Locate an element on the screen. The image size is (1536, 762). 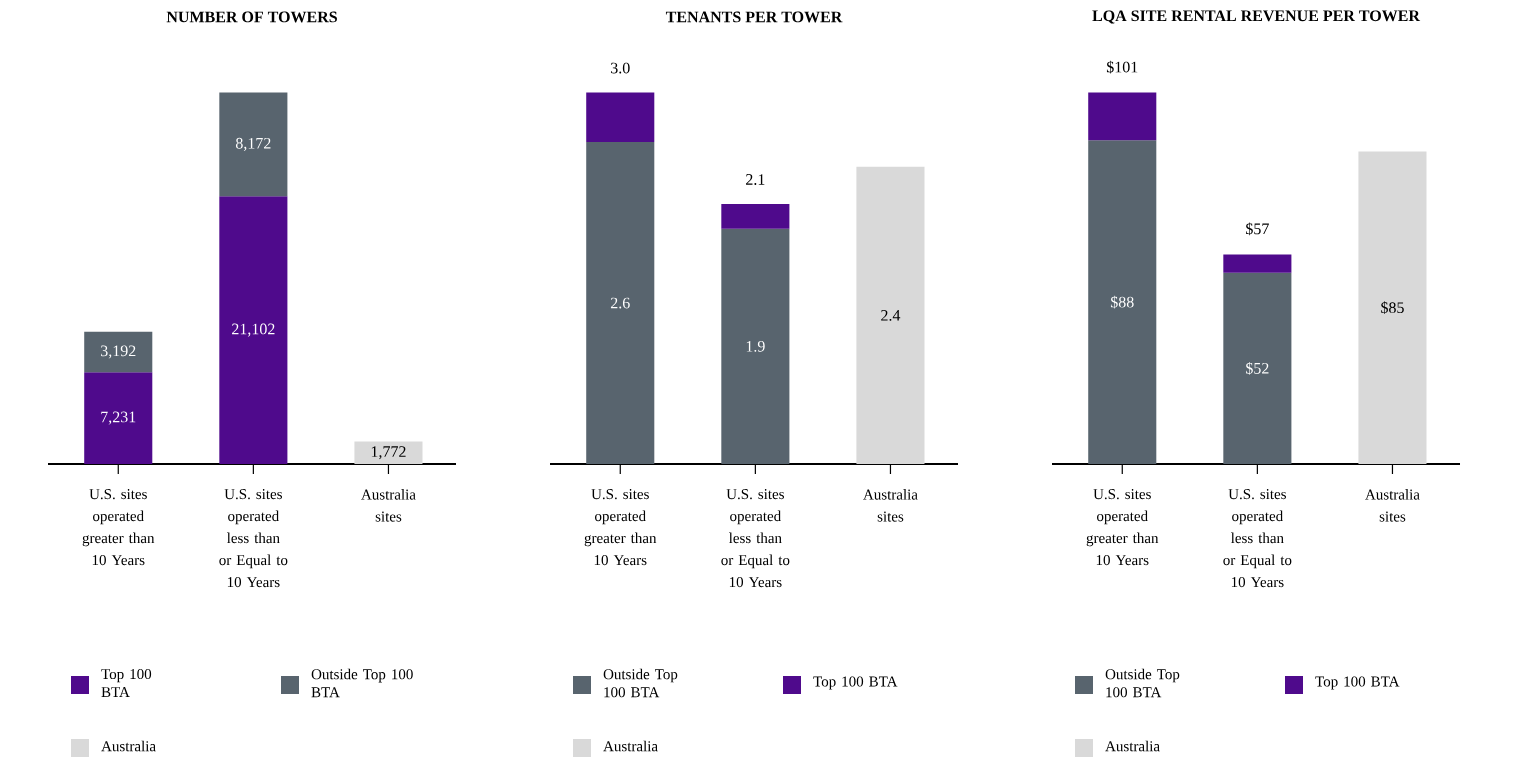
data-label: 2.6 is located at coordinates (620, 303).